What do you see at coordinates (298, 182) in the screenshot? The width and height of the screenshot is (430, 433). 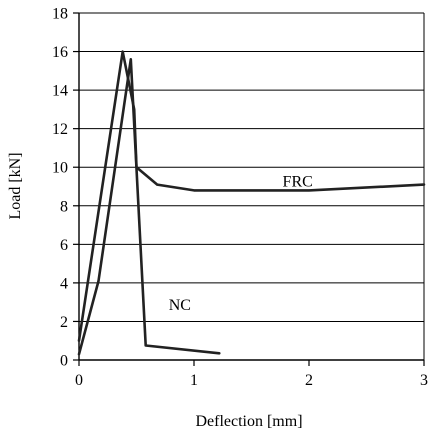 I see `annotation-frc: FRC` at bounding box center [298, 182].